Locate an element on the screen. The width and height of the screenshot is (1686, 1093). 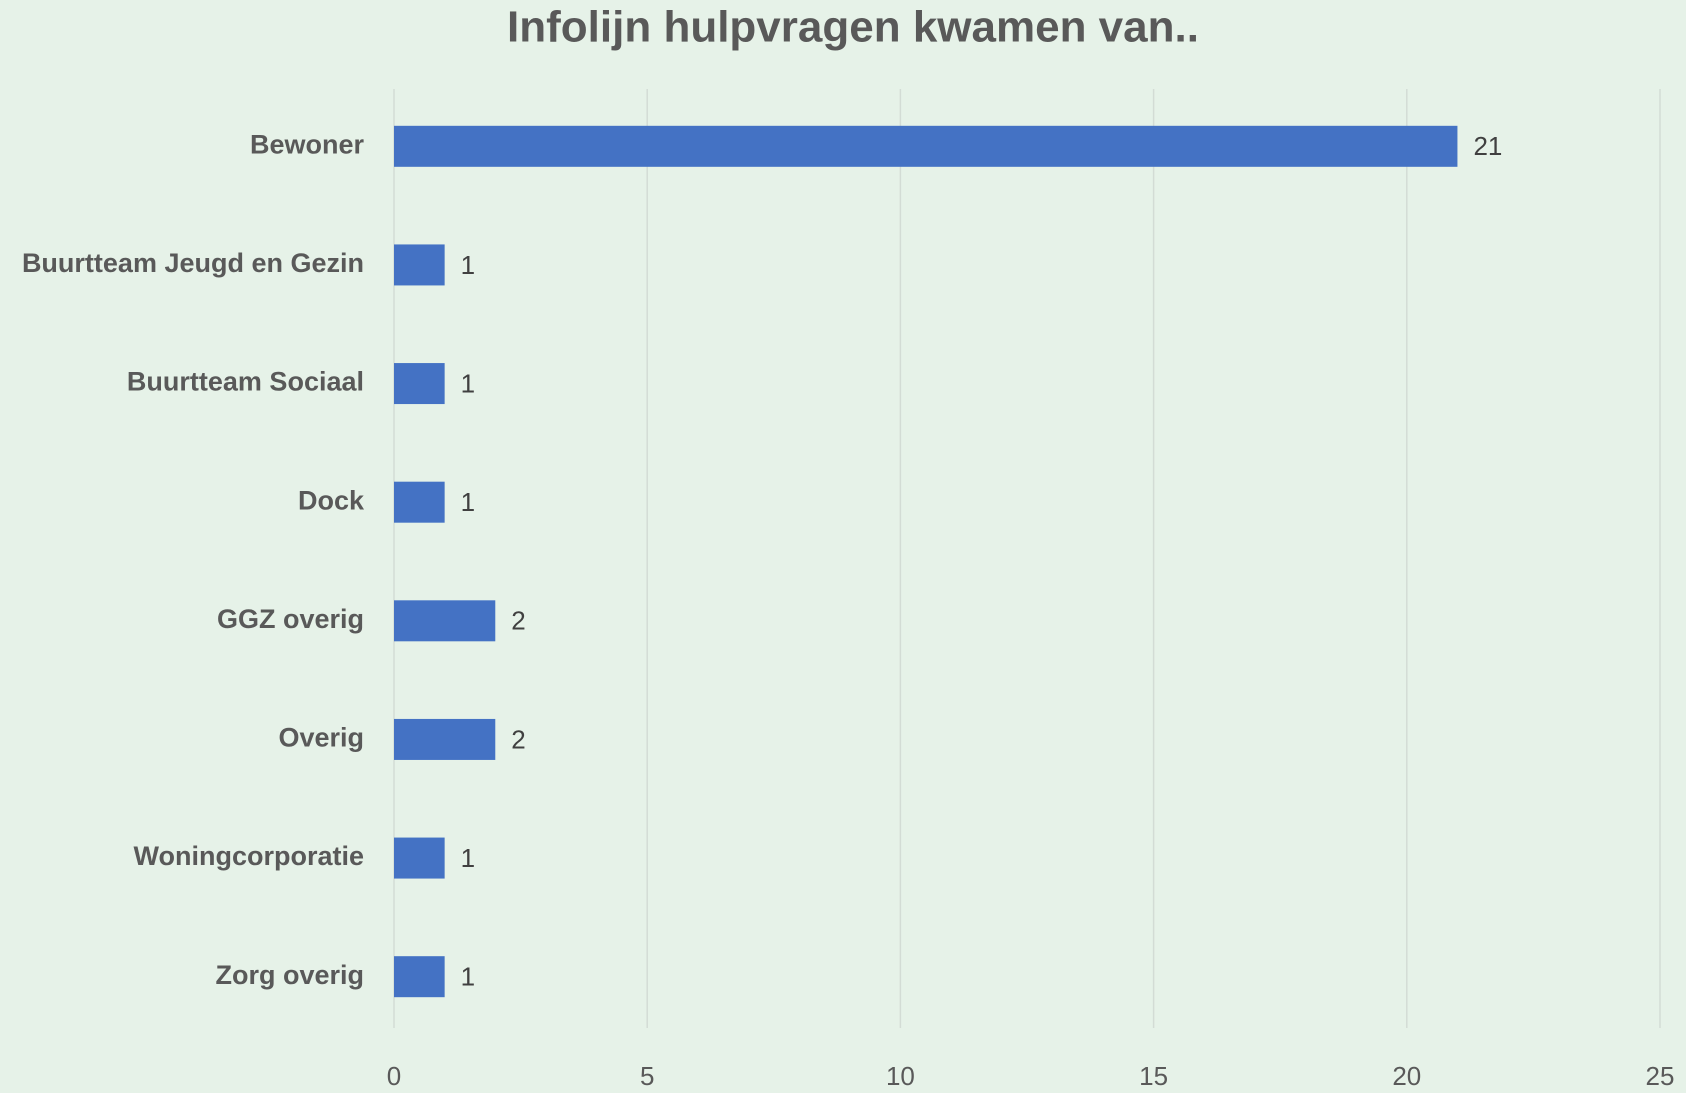
y-tick-label: Buurtteam Sociaal is located at coordinates (245, 382).